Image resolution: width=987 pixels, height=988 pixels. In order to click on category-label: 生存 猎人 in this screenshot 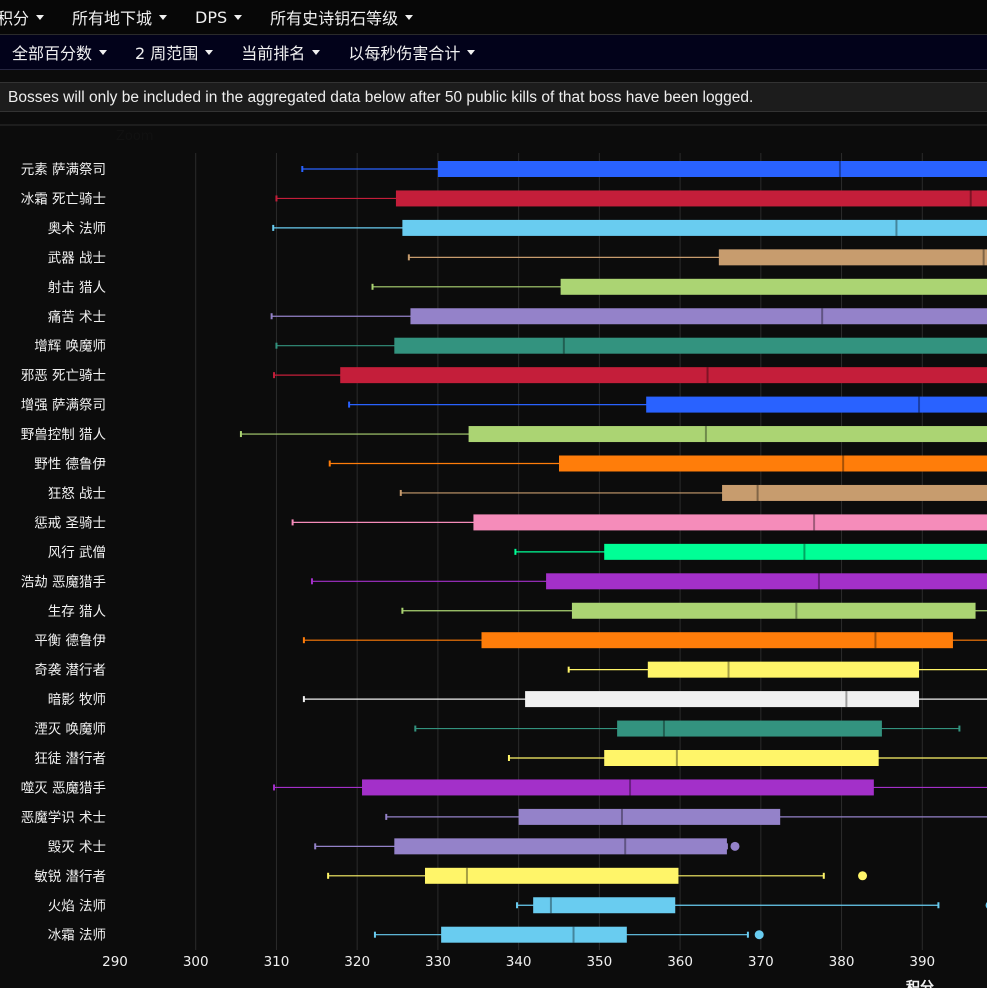, I will do `click(77, 612)`.